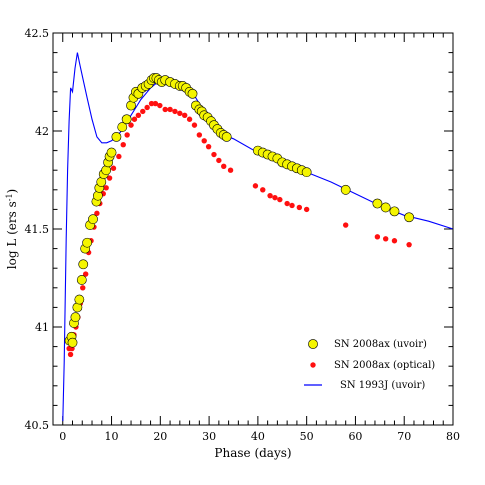  I want to click on x-axis-title: Phase (days), so click(252, 453).